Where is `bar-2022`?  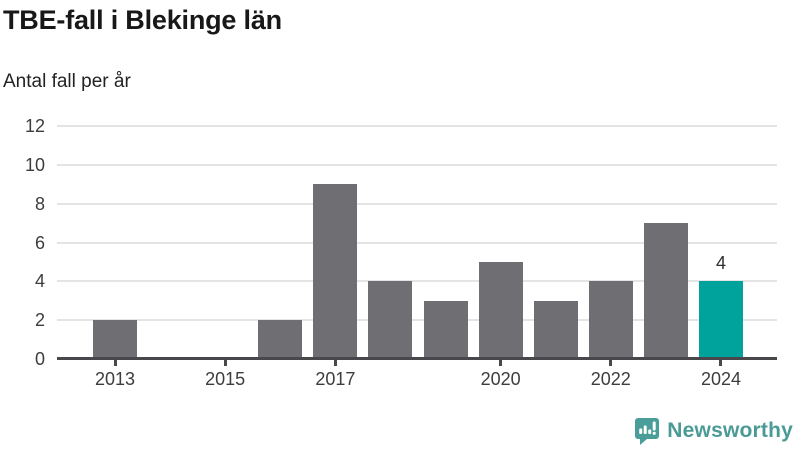 bar-2022 is located at coordinates (610, 320).